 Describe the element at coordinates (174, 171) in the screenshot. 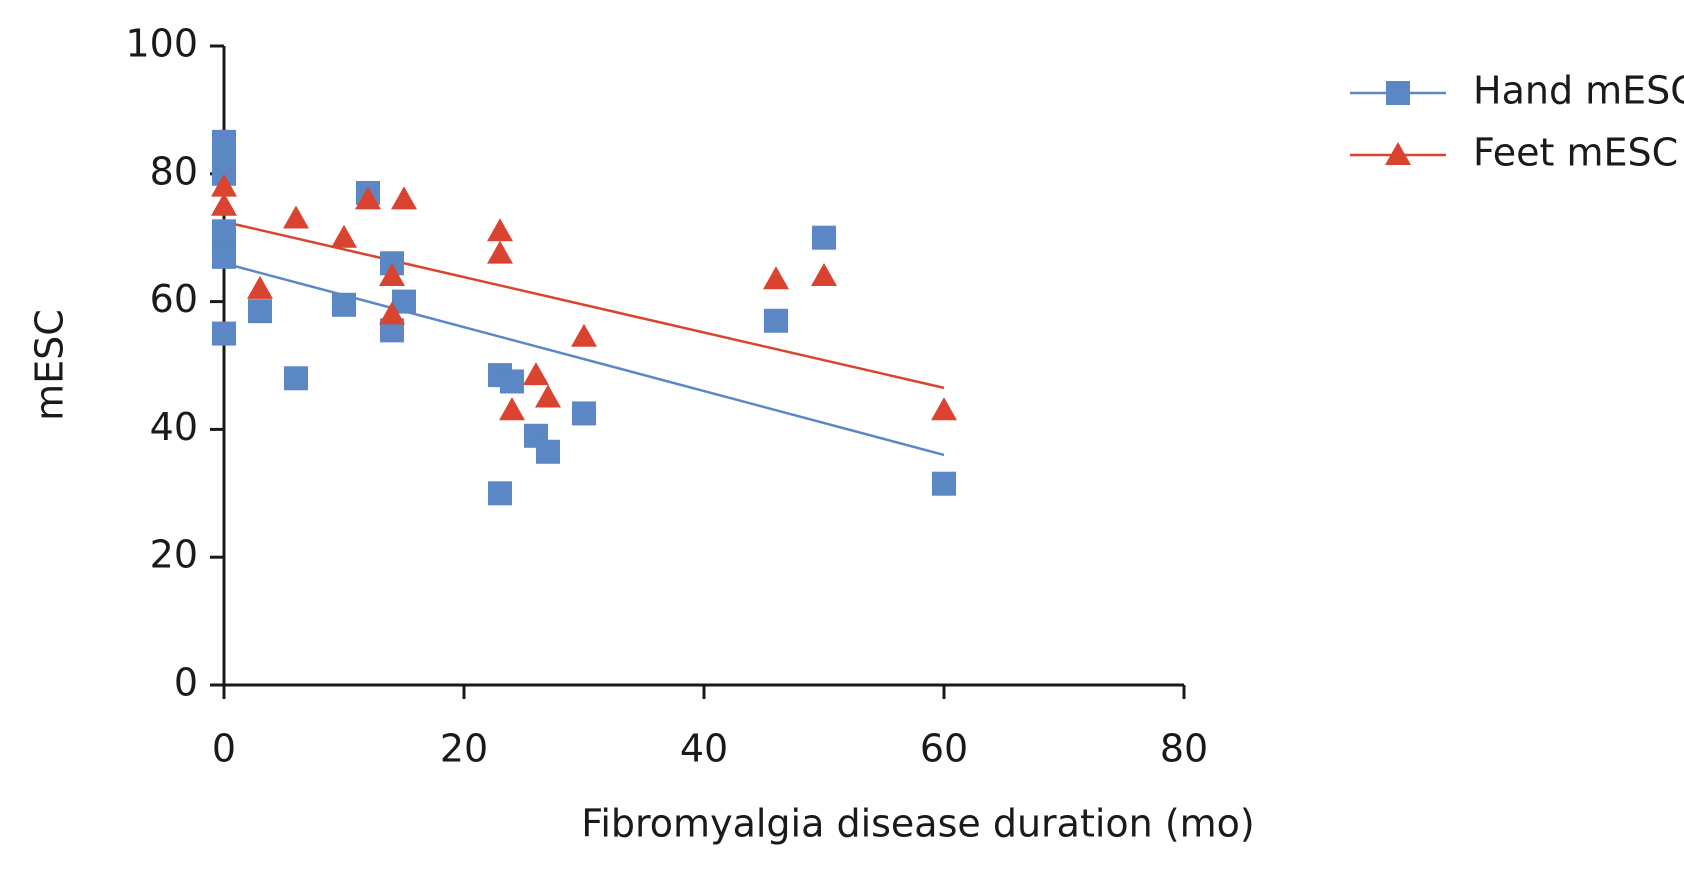

I see `y-tick-label: 80` at that location.